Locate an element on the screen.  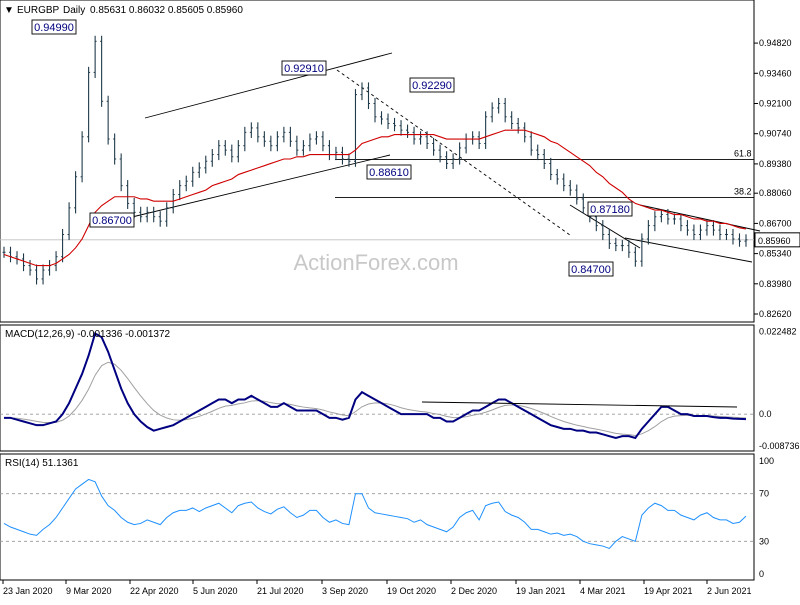
price-tick-label: 0.85340 is located at coordinates (775, 254).